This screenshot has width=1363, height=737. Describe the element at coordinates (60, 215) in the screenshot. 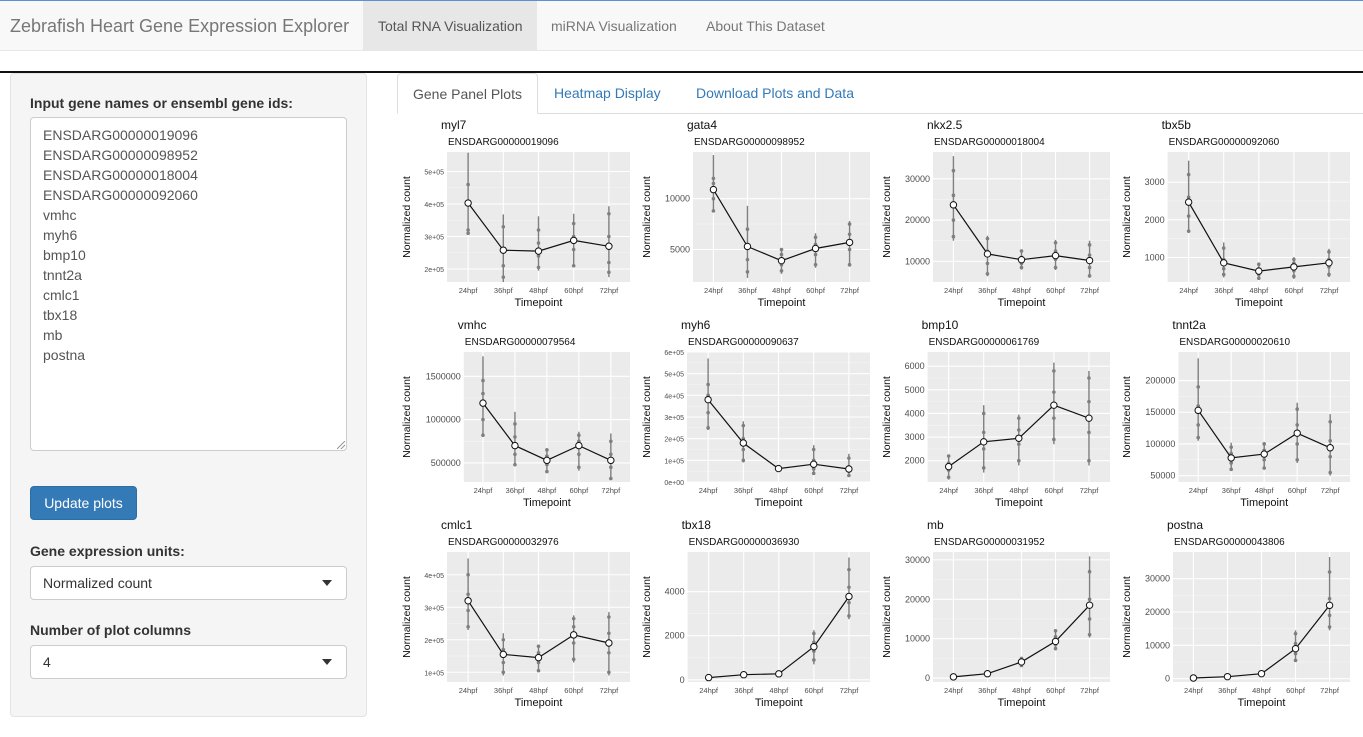

I see `gene-input-line: vmhc` at that location.